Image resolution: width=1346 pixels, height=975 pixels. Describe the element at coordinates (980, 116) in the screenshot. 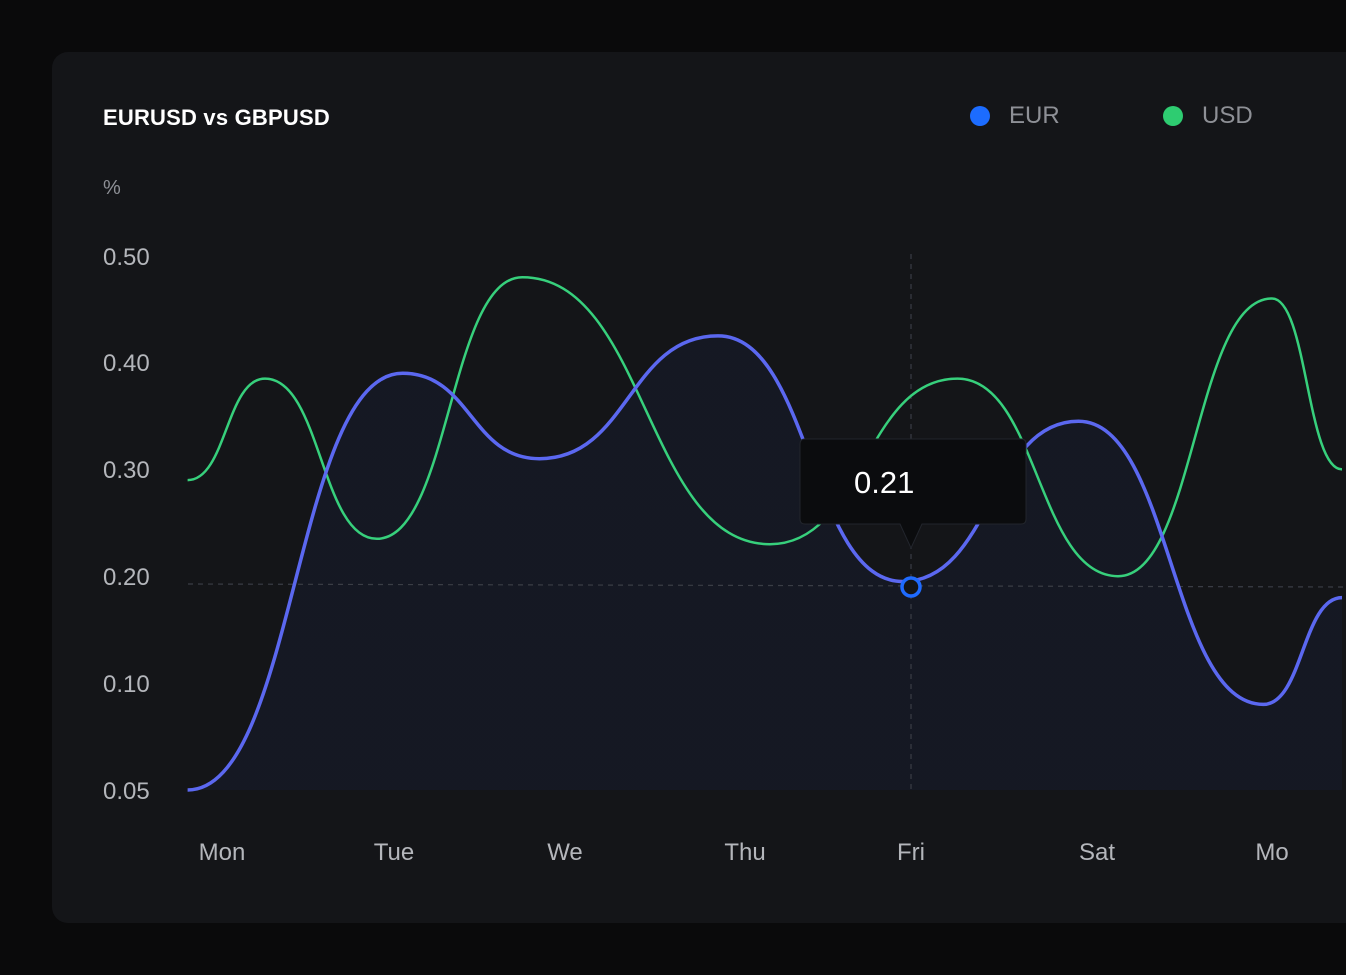

I see `legend-dot-eur` at that location.